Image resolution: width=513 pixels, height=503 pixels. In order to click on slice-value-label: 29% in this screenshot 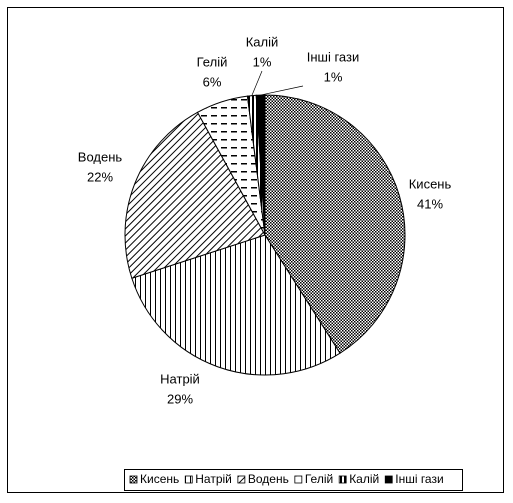, I will do `click(180, 398)`.